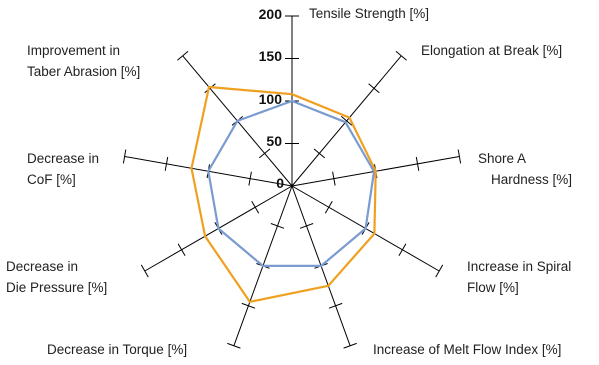 The height and width of the screenshot is (365, 599). Describe the element at coordinates (274, 141) in the screenshot. I see `scale-label-50: 50` at that location.